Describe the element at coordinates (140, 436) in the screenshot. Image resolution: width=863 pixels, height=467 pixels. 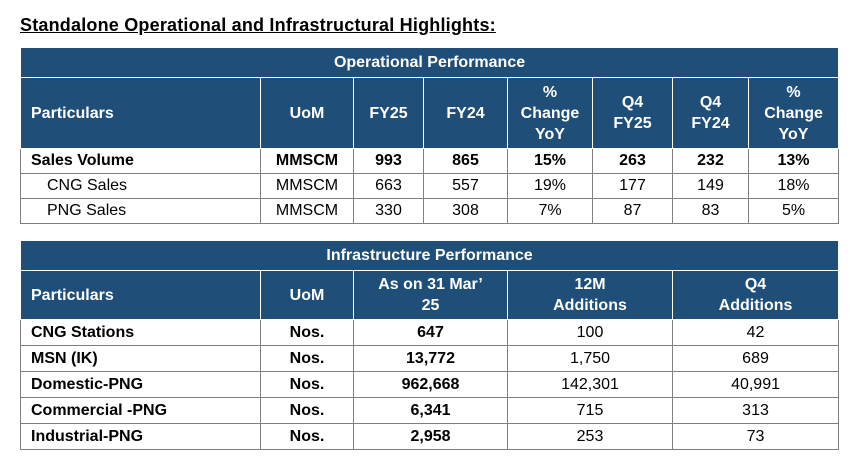
I see `row-label: Industrial-PNG` at that location.